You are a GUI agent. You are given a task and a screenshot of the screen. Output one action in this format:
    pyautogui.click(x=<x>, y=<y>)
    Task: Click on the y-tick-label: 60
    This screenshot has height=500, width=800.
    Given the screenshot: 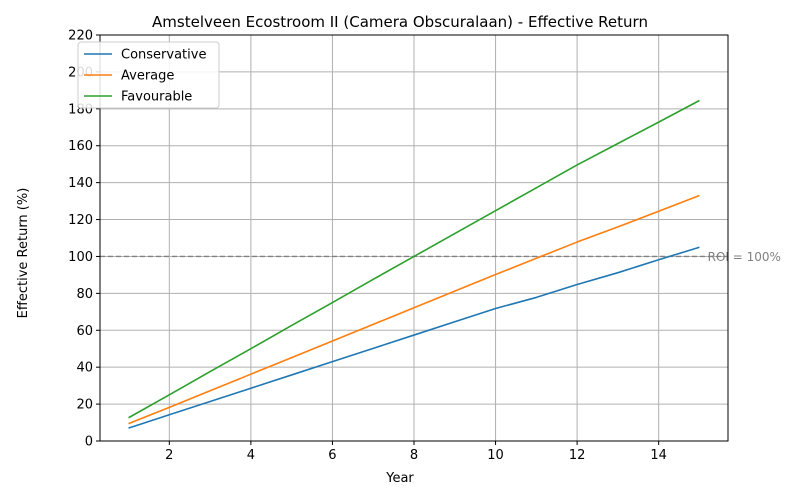 What is the action you would take?
    pyautogui.click(x=84, y=331)
    